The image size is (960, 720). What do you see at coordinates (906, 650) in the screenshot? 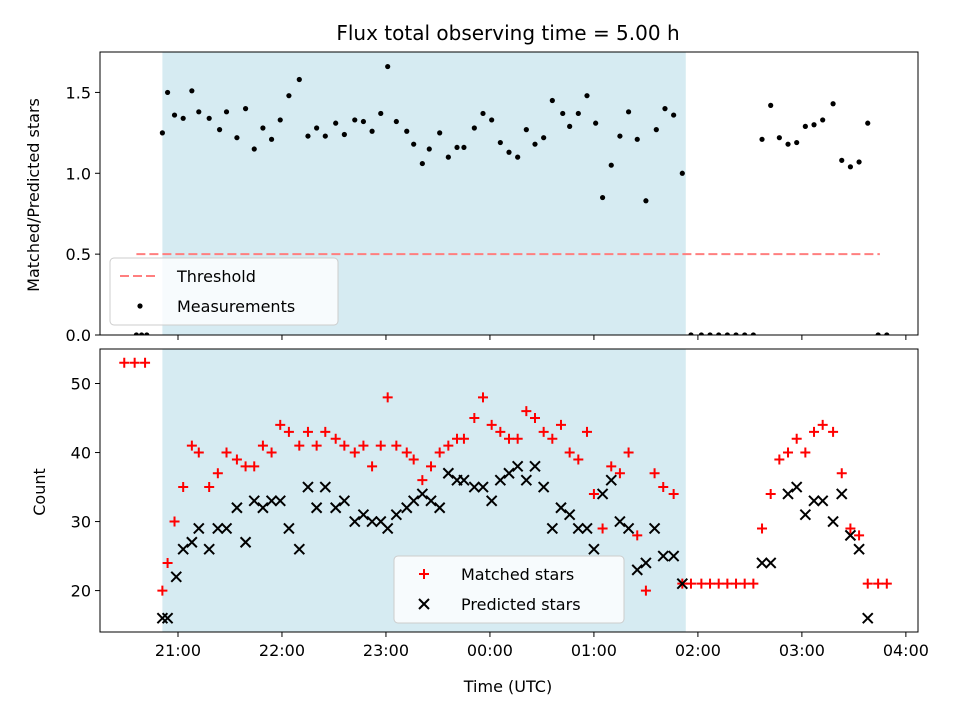
I see `x-tick-label: 04:00` at bounding box center [906, 650].